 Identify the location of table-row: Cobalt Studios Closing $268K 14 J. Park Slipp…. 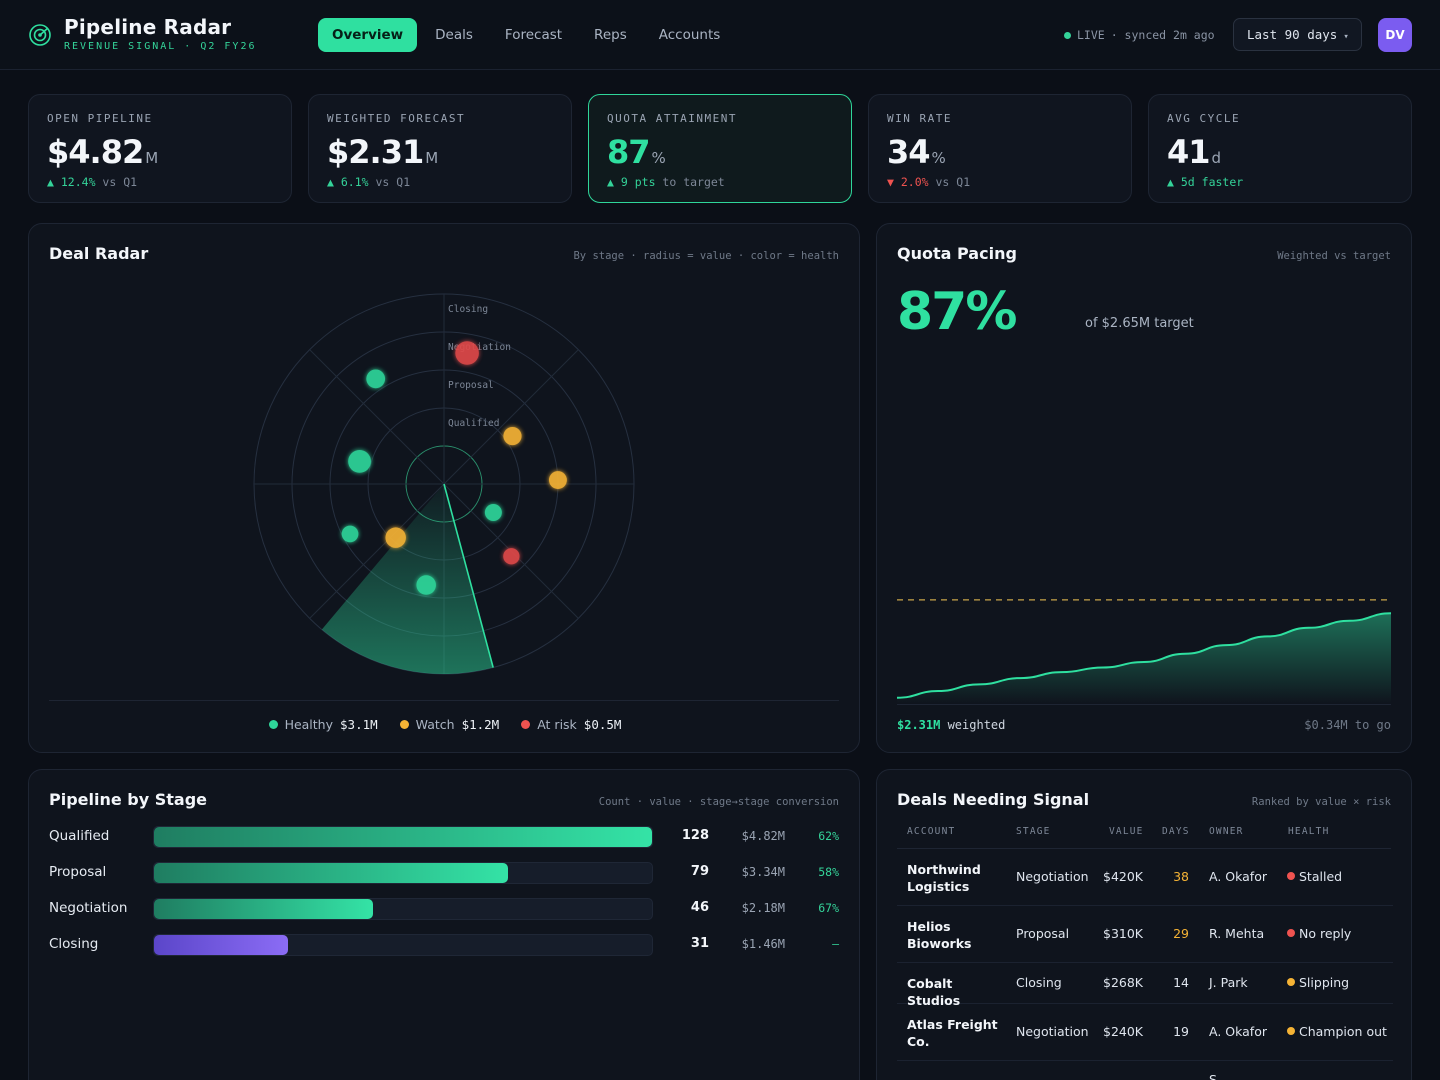
(1145, 985).